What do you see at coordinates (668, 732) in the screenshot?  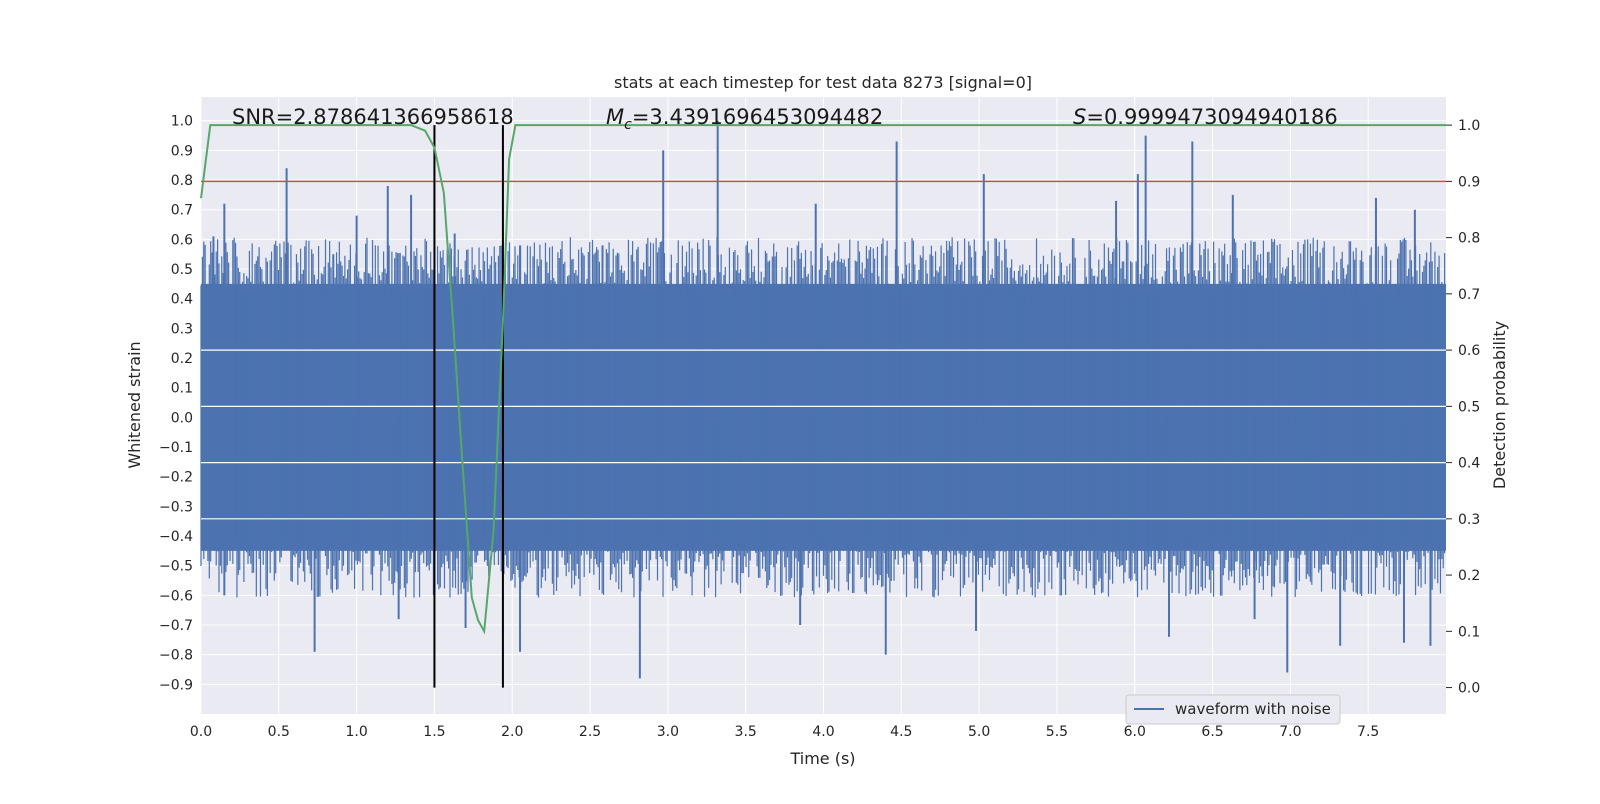 I see `x-tick-label: 3.0` at bounding box center [668, 732].